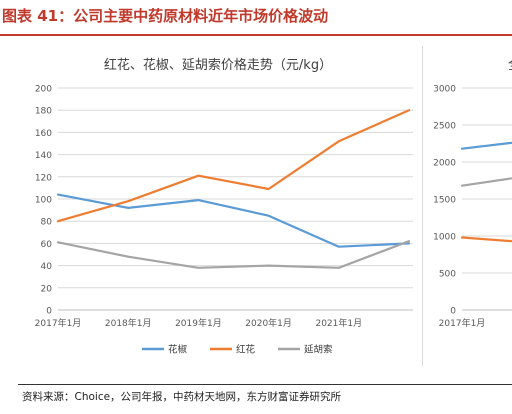 The height and width of the screenshot is (414, 512). What do you see at coordinates (43, 90) in the screenshot?
I see `y-tick-label: 200` at bounding box center [43, 90].